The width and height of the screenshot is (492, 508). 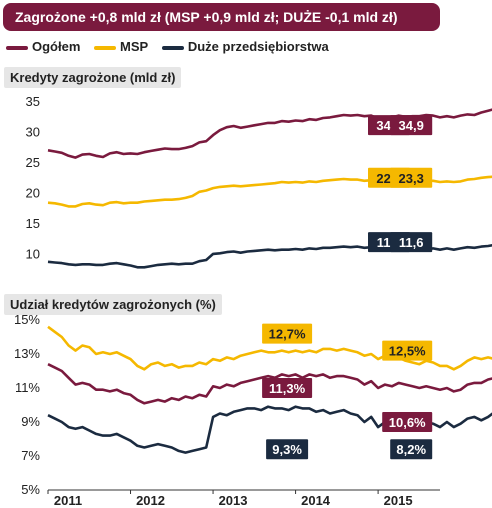 I want to click on p0-ytick-5: 35, so click(x=33, y=101).